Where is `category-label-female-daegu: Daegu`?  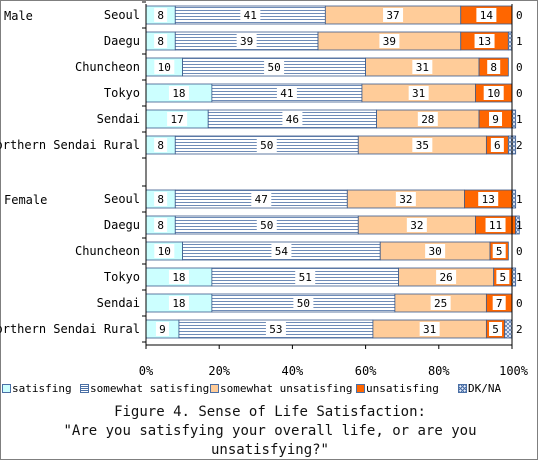
category-label-female-daegu: Daegu is located at coordinates (122, 225).